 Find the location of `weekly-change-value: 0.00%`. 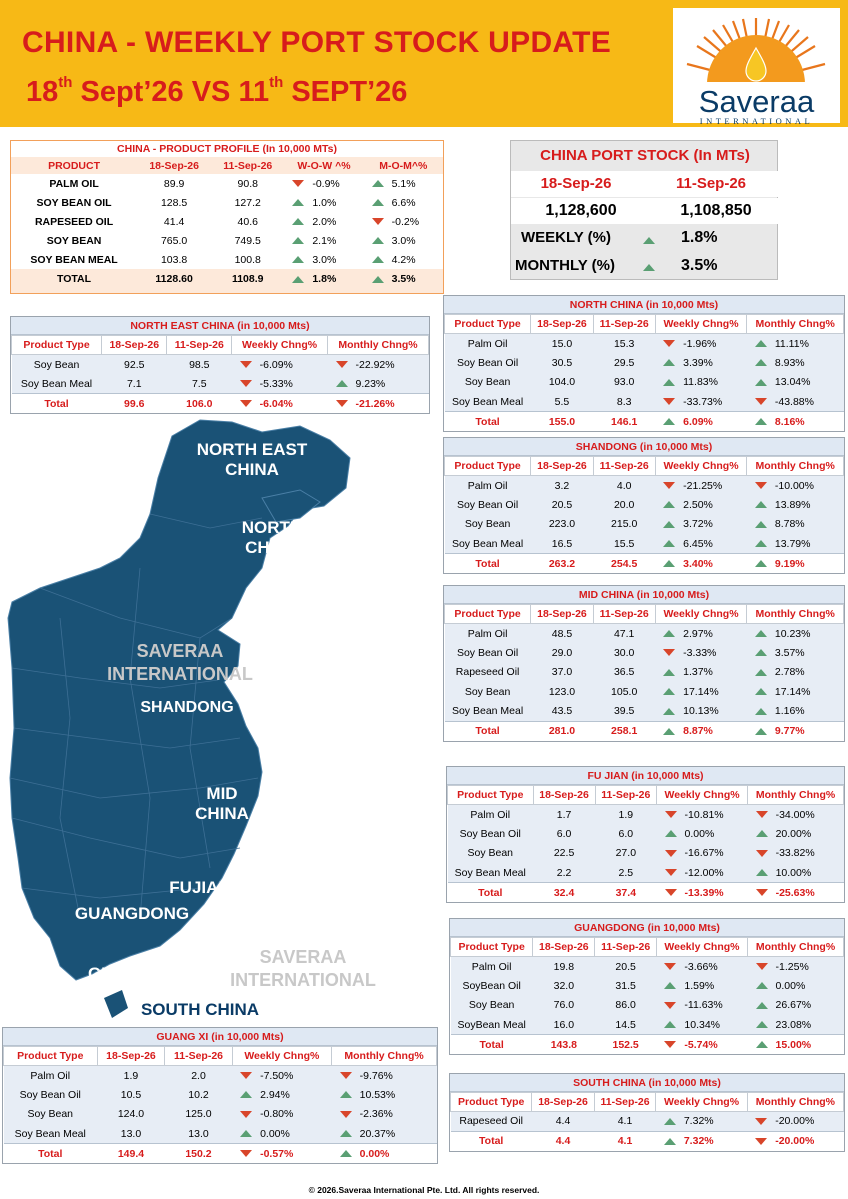

weekly-change-value: 0.00% is located at coordinates (699, 833).